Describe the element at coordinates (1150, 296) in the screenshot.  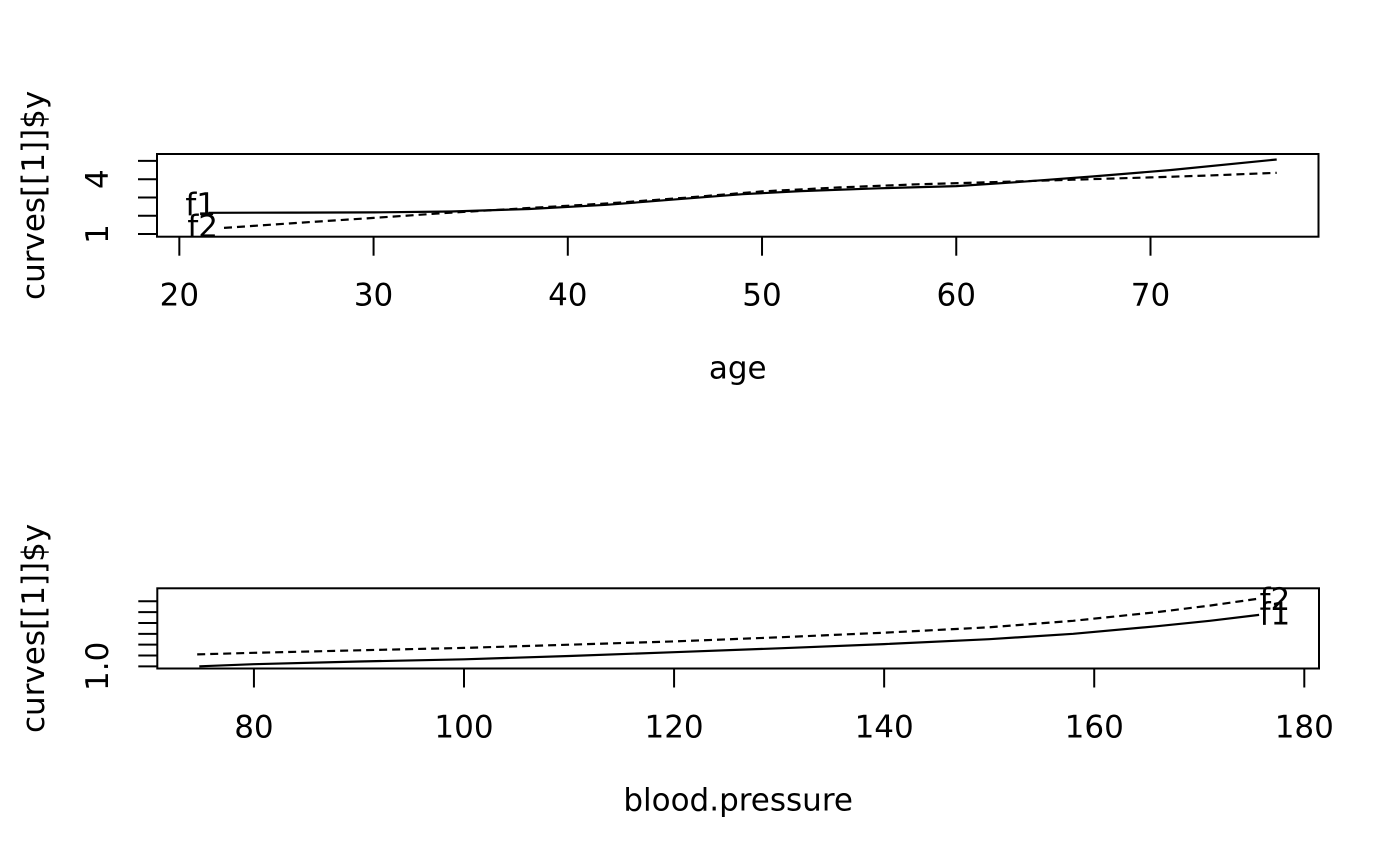
I see `x-tick-label: 70` at that location.